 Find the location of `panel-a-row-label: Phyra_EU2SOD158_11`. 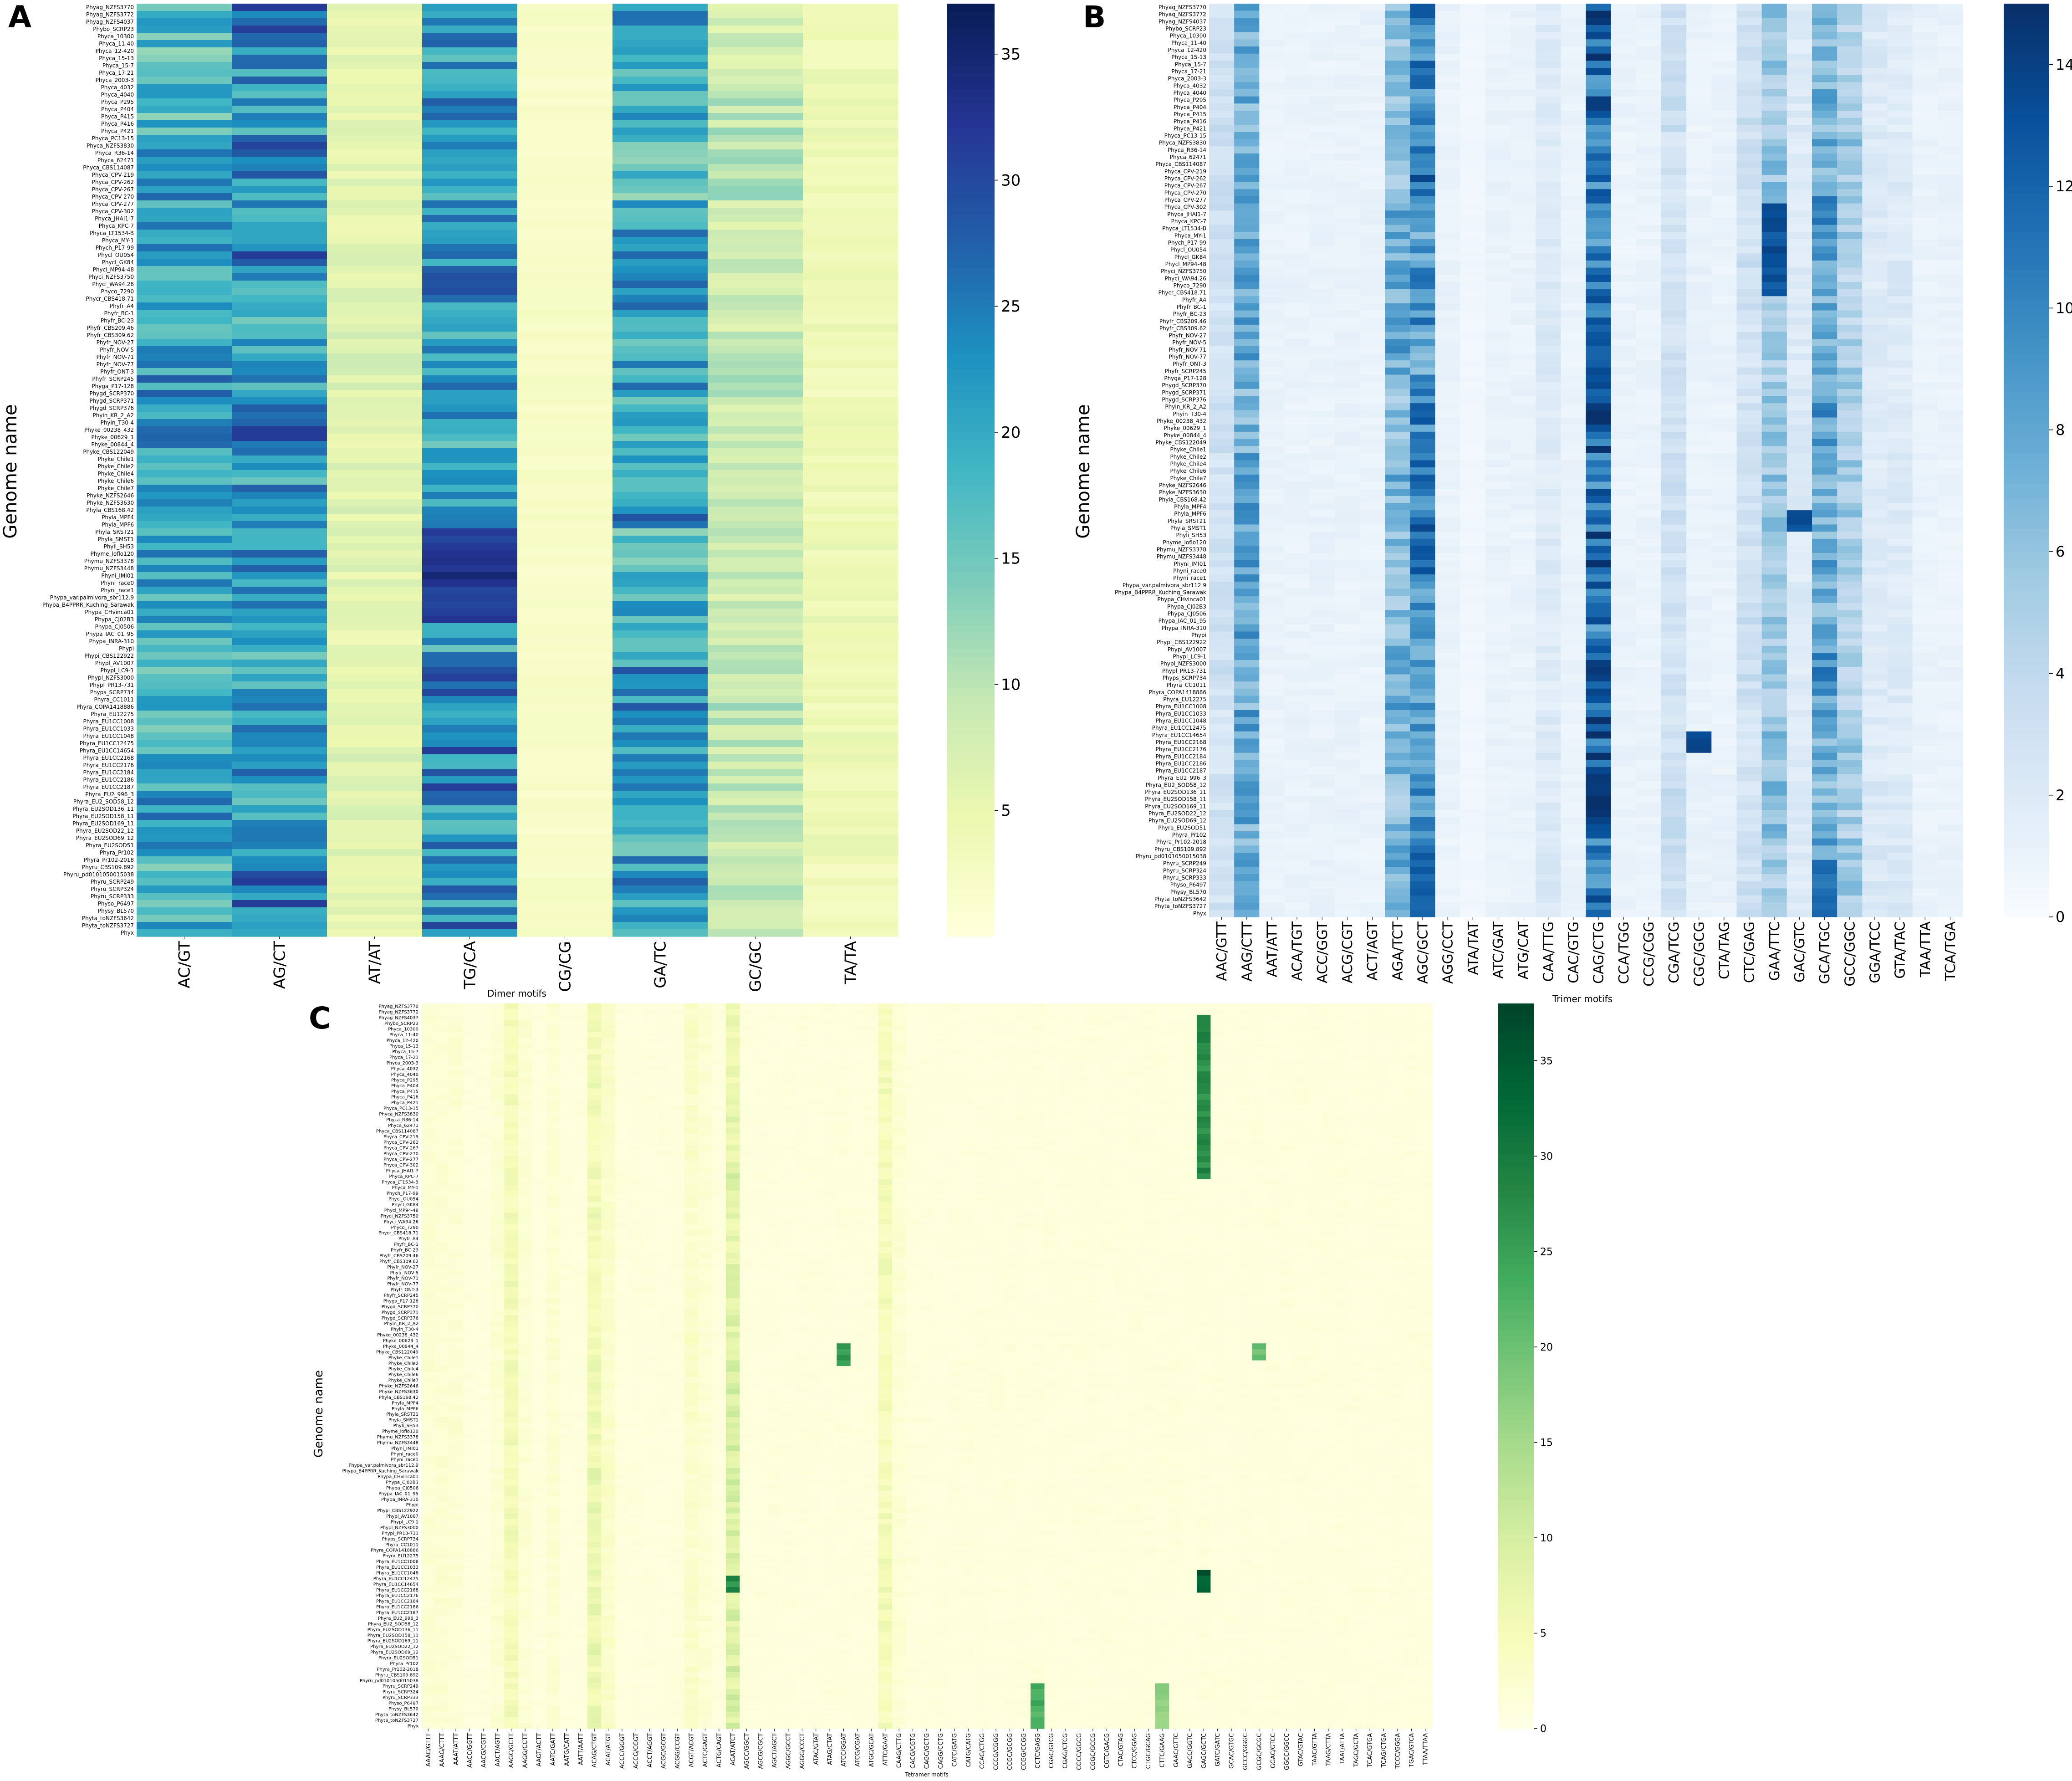

panel-a-row-label: Phyra_EU2SOD158_11 is located at coordinates (103, 816).